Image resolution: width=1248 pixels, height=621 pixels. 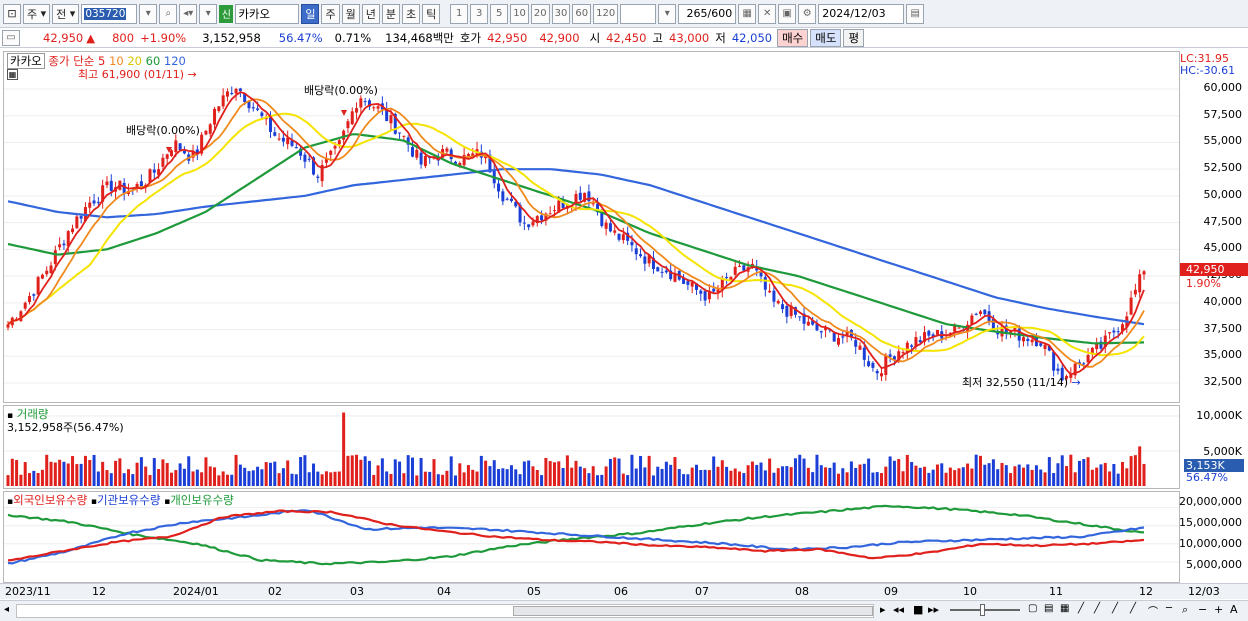 What do you see at coordinates (854, 37) in the screenshot?
I see `eval-button: 평` at bounding box center [854, 37].